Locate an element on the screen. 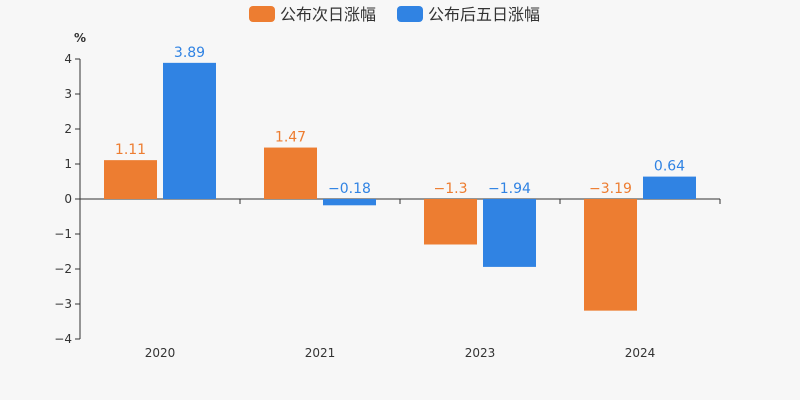 This screenshot has height=400, width=800. y-tick-label: −1 is located at coordinates (63, 234).